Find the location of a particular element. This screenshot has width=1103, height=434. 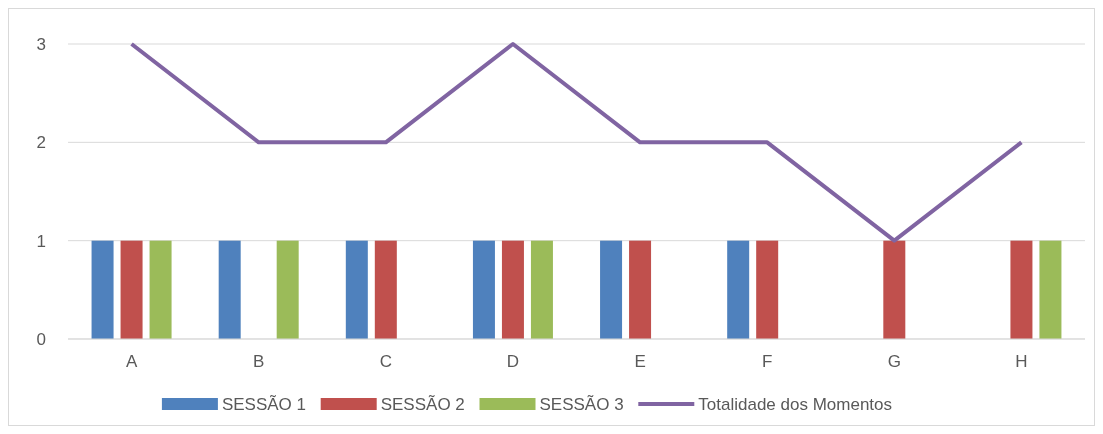

x-tick-label: F is located at coordinates (767, 361).